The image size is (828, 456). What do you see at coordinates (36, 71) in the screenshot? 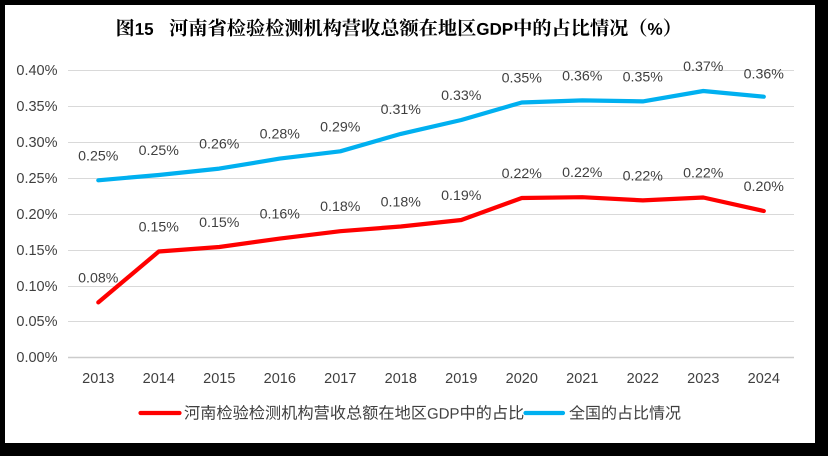
I see `svg-text: 0.40%` at bounding box center [36, 71].